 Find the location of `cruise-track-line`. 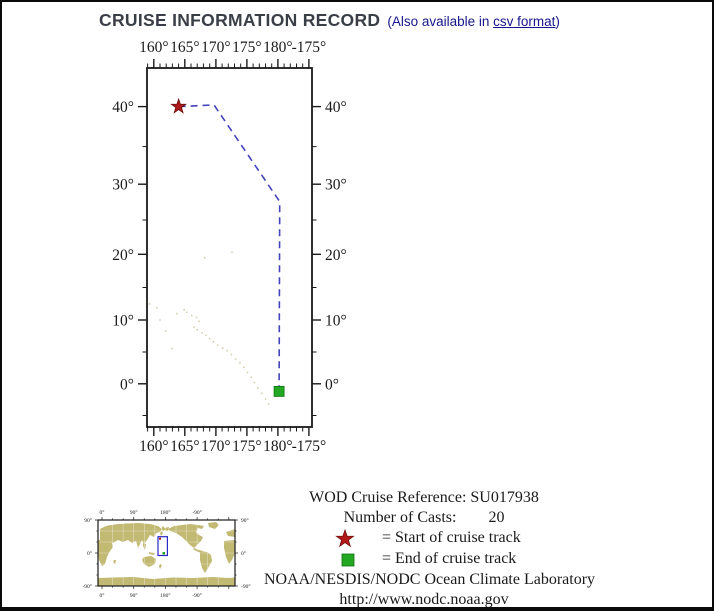

cruise-track-line is located at coordinates (229, 248).